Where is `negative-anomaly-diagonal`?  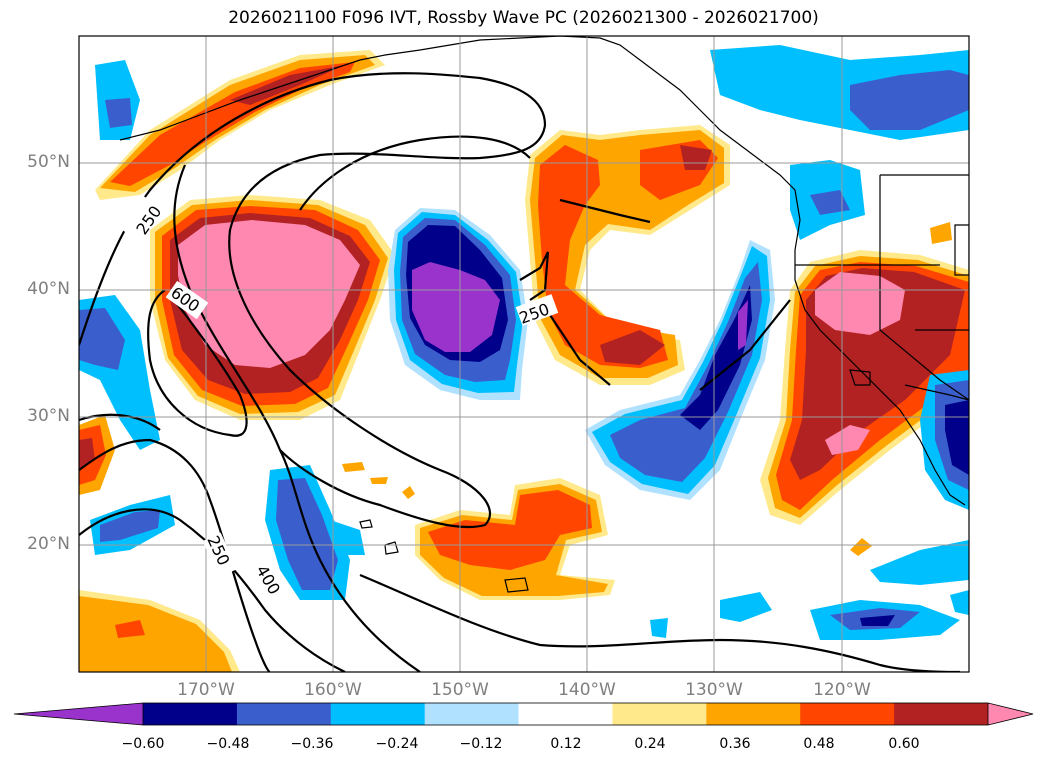 negative-anomaly-diagonal is located at coordinates (680, 370).